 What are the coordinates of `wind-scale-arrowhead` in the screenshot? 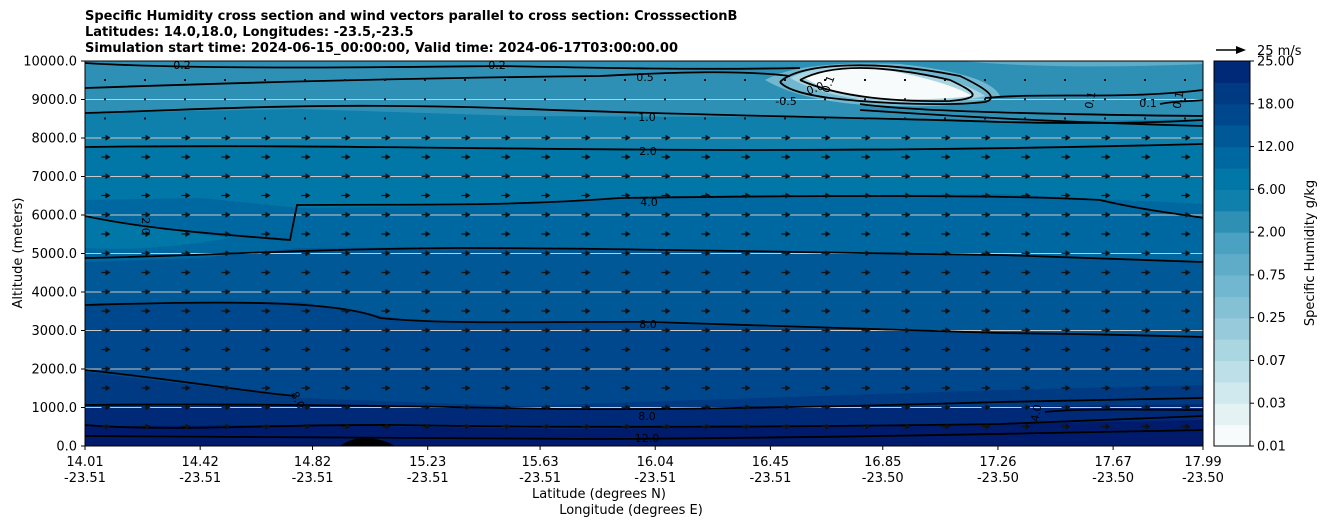 It's located at (1241, 50).